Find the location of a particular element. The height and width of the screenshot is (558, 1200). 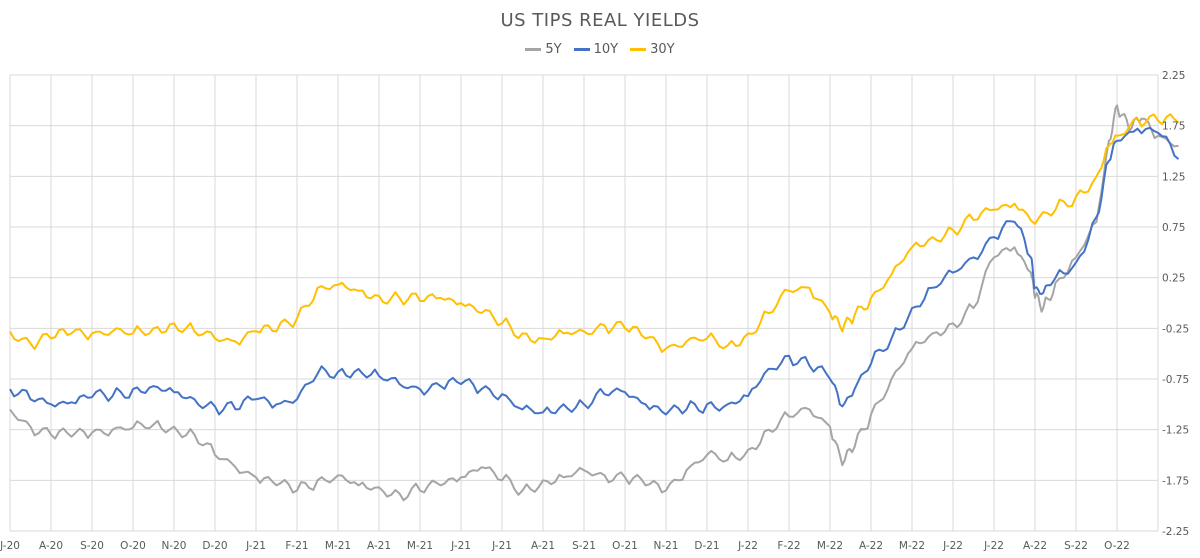

legend-swatch-30y is located at coordinates (638, 49).